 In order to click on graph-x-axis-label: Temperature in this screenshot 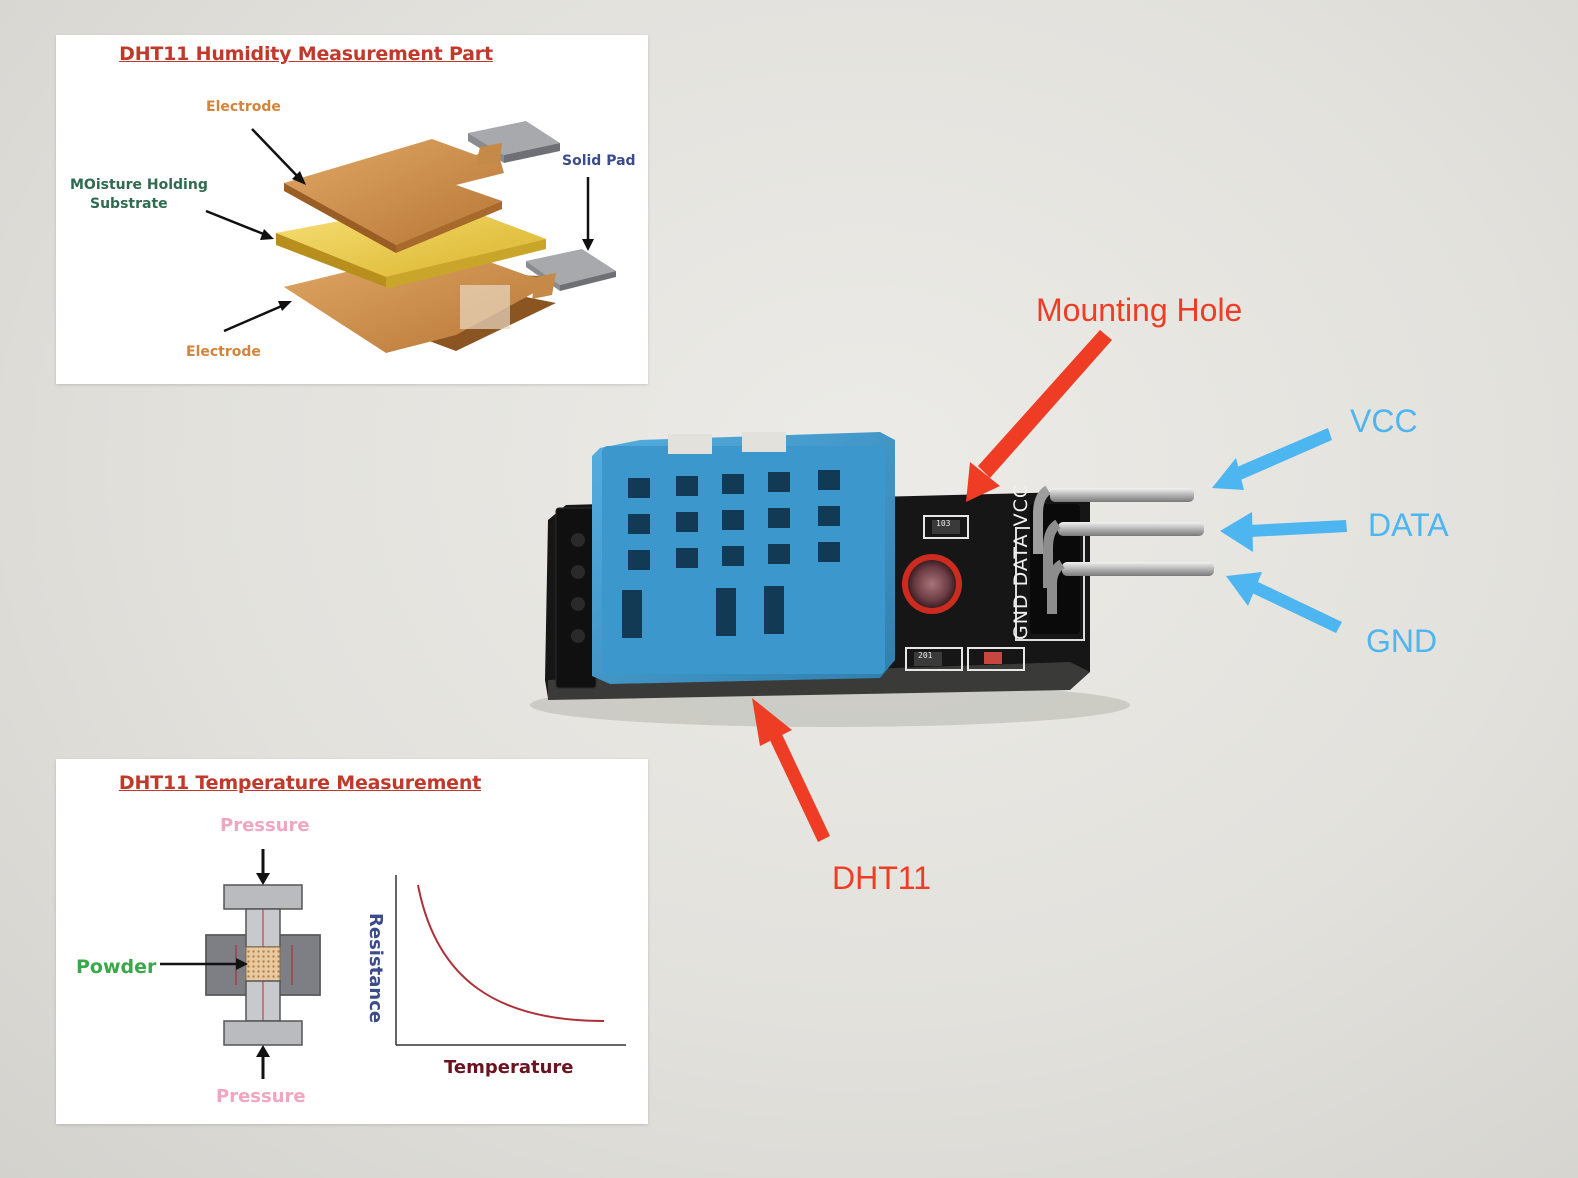, I will do `click(509, 1067)`.